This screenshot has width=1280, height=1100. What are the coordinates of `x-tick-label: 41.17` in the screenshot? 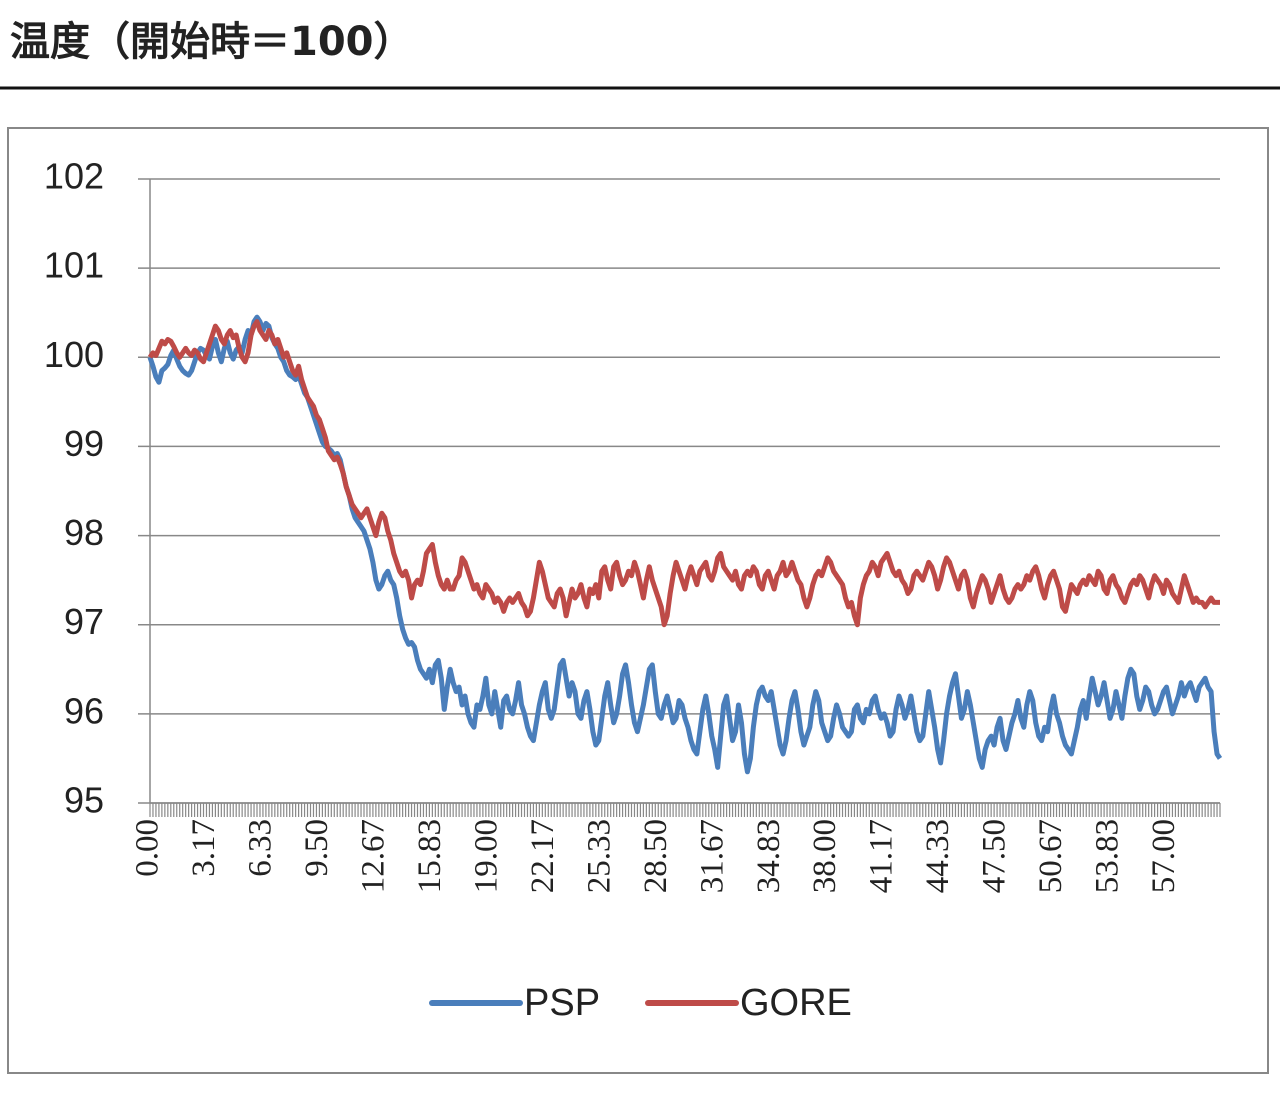 It's located at (882, 856).